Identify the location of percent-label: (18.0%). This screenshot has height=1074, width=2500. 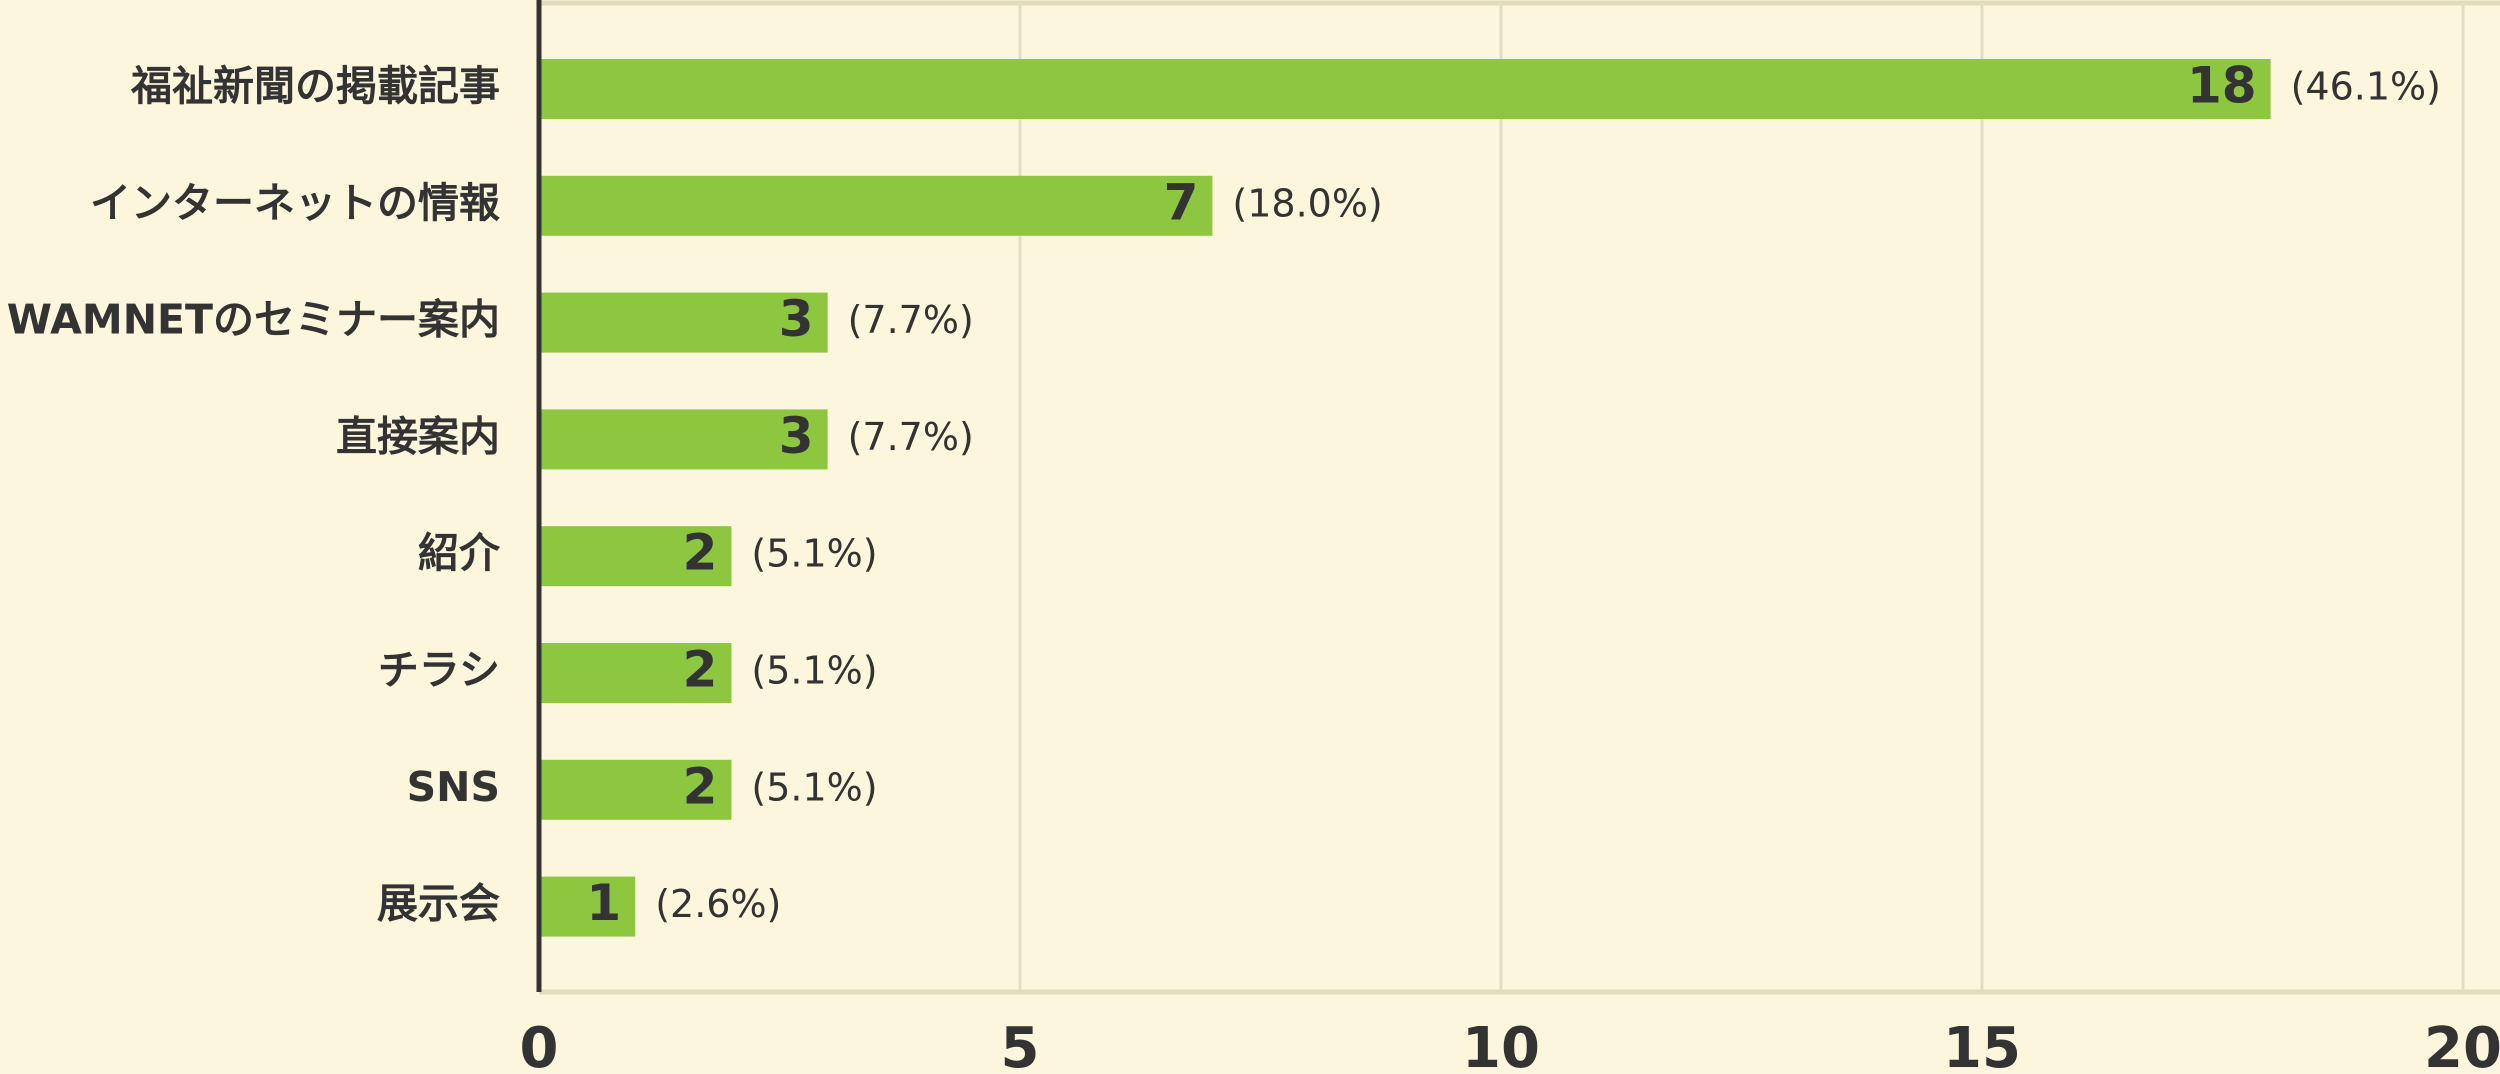
(1307, 203).